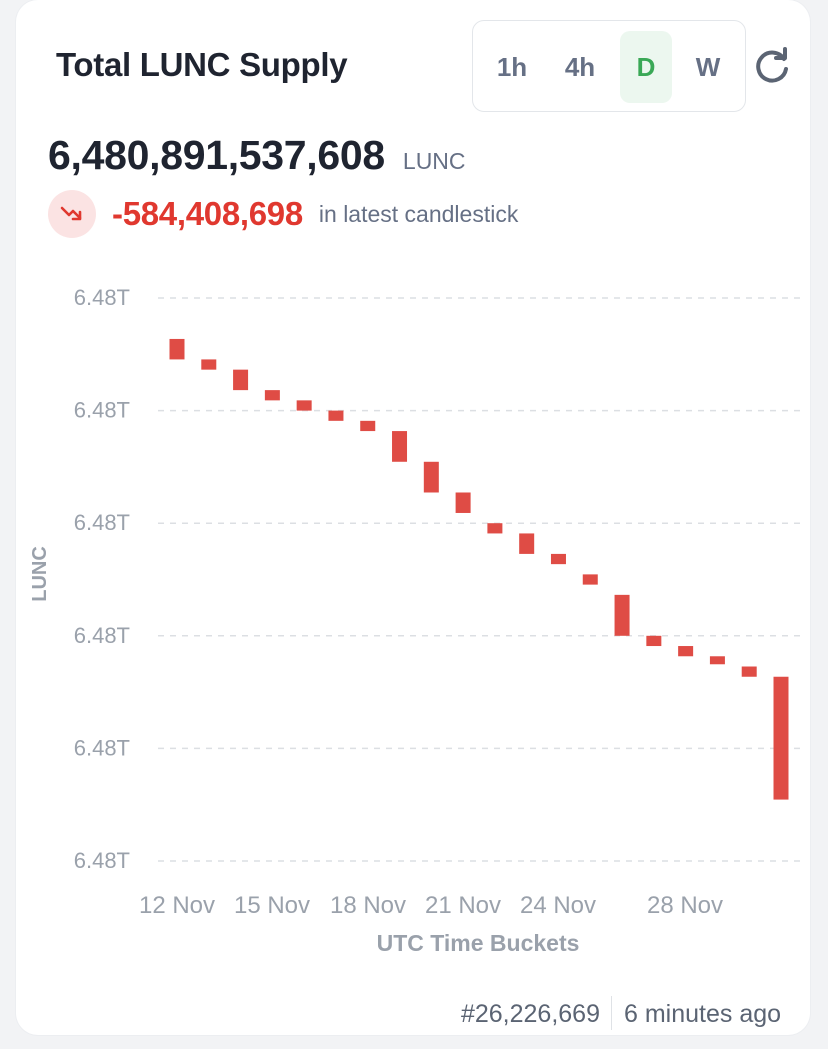  I want to click on change-value: -584,408,698, so click(207, 213).